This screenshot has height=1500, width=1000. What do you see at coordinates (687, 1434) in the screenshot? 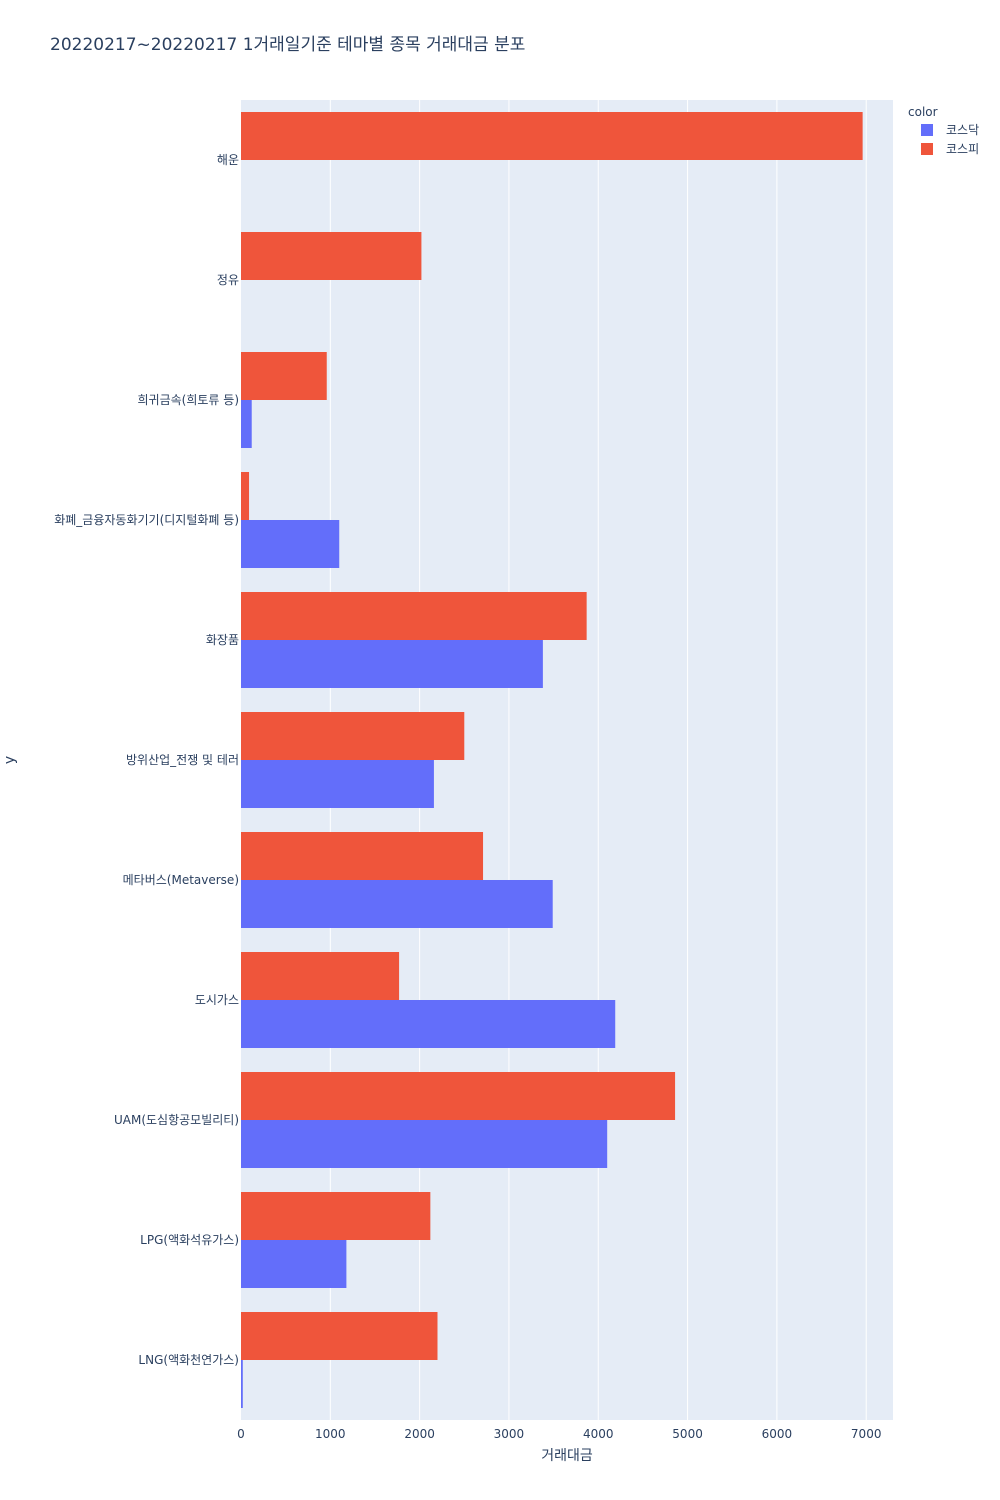
I see `x-tick-label: 5000` at bounding box center [687, 1434].